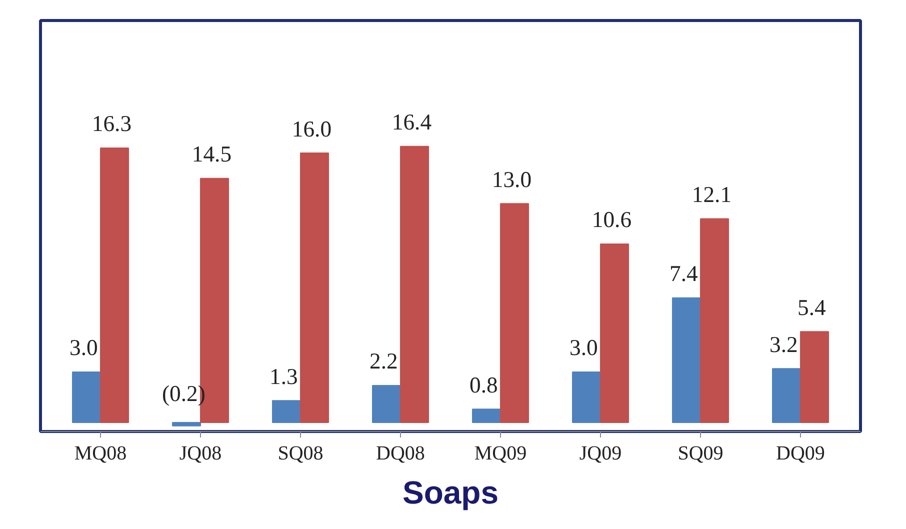 This screenshot has width=906, height=529. Describe the element at coordinates (701, 453) in the screenshot. I see `x-tick-label: SQ09` at that location.